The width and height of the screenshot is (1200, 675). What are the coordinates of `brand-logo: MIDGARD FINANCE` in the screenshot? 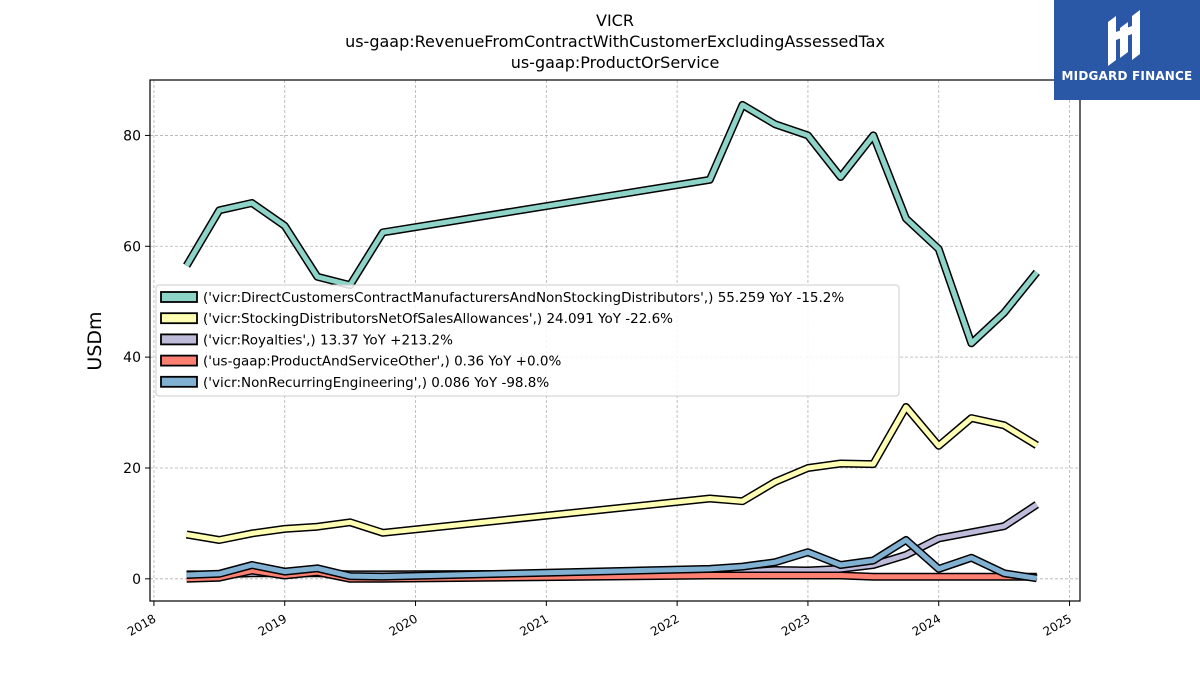 It's located at (1127, 50).